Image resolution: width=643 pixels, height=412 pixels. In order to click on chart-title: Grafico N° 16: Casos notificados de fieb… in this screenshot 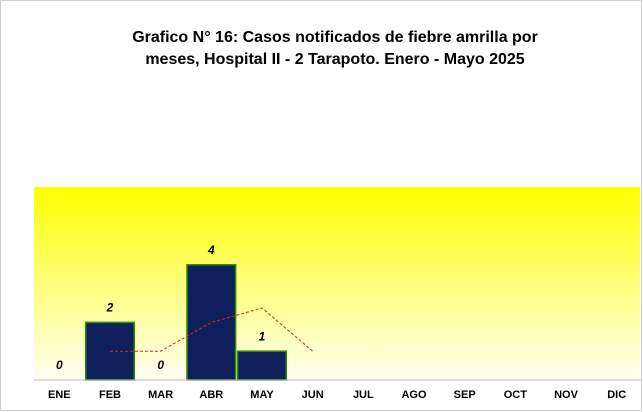, I will do `click(335, 37)`.